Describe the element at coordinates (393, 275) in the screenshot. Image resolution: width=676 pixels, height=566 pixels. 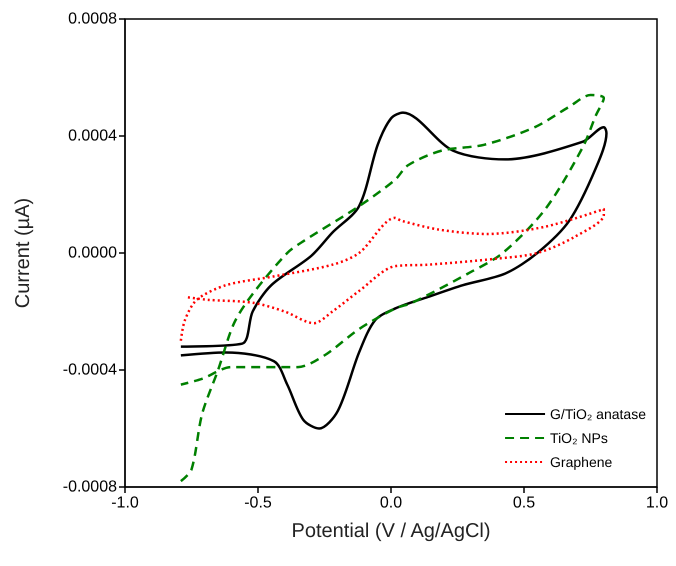
I see `line-series` at that location.